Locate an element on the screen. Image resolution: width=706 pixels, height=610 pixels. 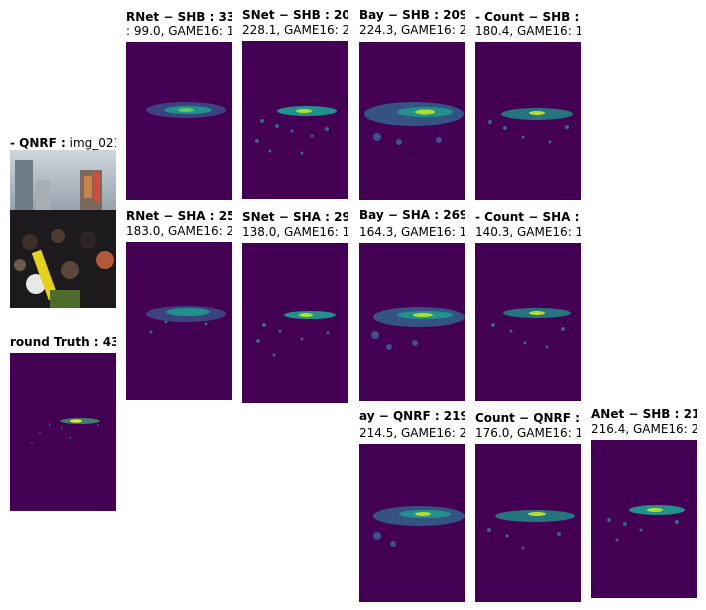
bay-shb-metrics: 224.3, GAME16: 2 is located at coordinates (412, 30).